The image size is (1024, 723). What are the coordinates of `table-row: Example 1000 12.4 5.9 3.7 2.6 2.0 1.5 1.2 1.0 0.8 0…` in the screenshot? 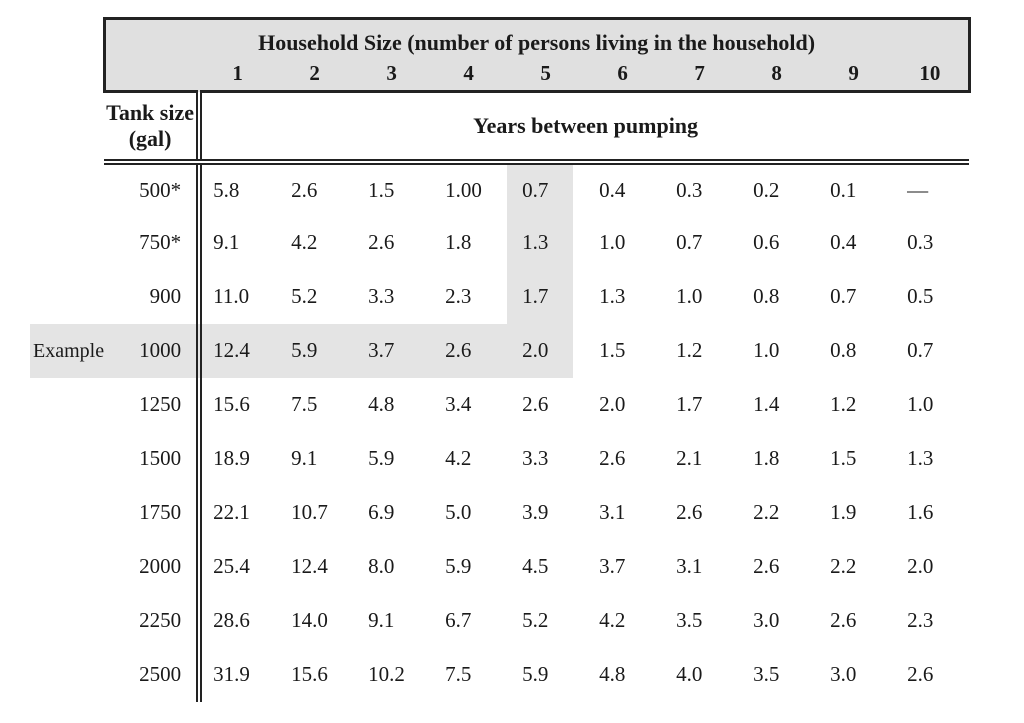 It's located at (499, 350).